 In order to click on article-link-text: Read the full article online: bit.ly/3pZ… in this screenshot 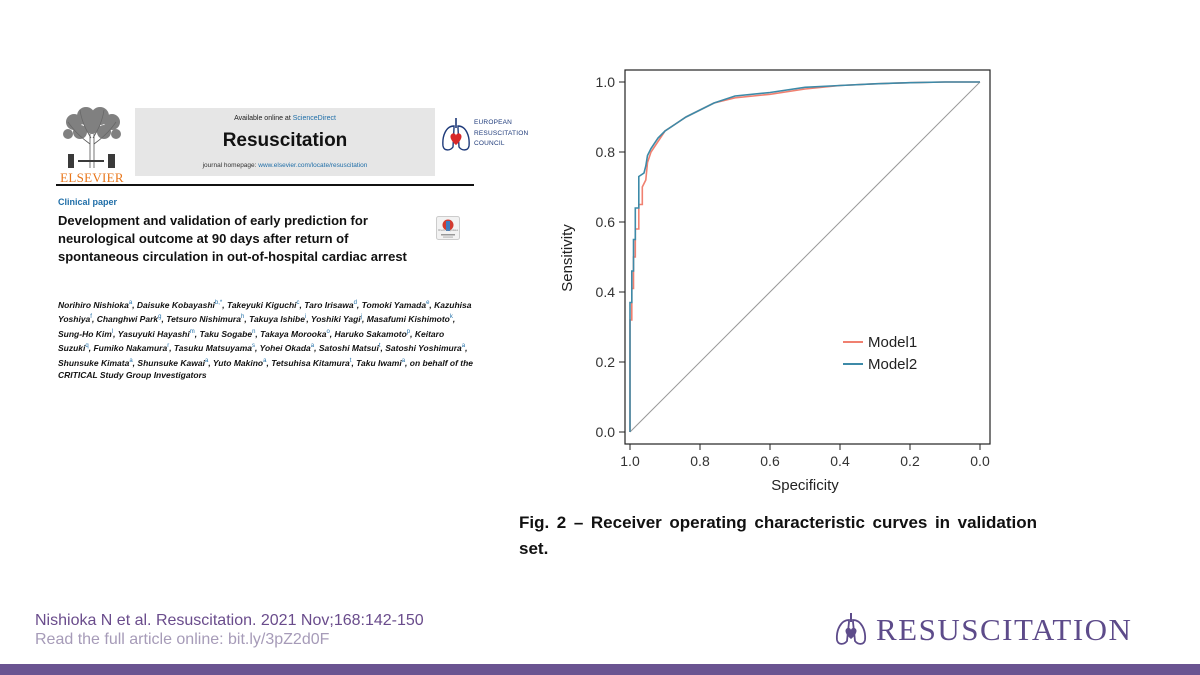, I will do `click(182, 639)`.